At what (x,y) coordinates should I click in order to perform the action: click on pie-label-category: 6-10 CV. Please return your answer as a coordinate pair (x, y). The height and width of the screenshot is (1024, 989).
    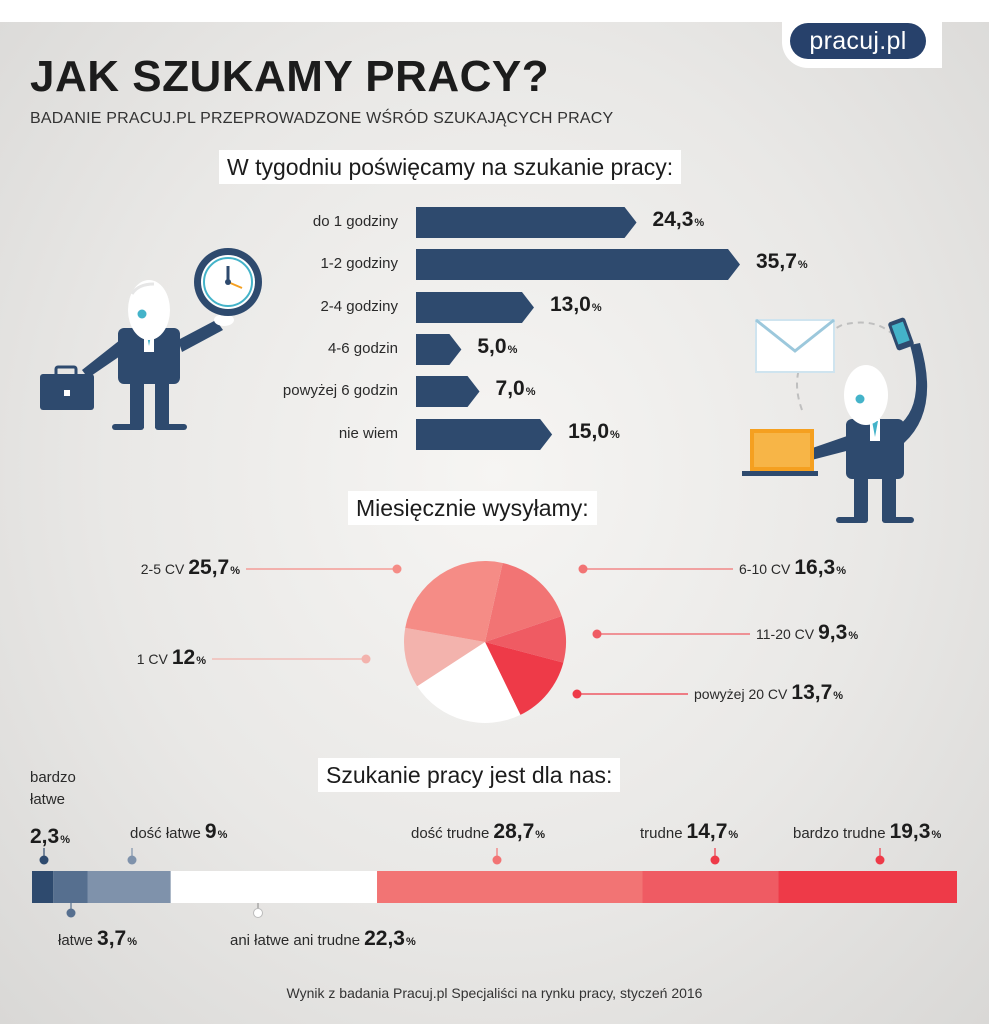
    Looking at the image, I should click on (765, 569).